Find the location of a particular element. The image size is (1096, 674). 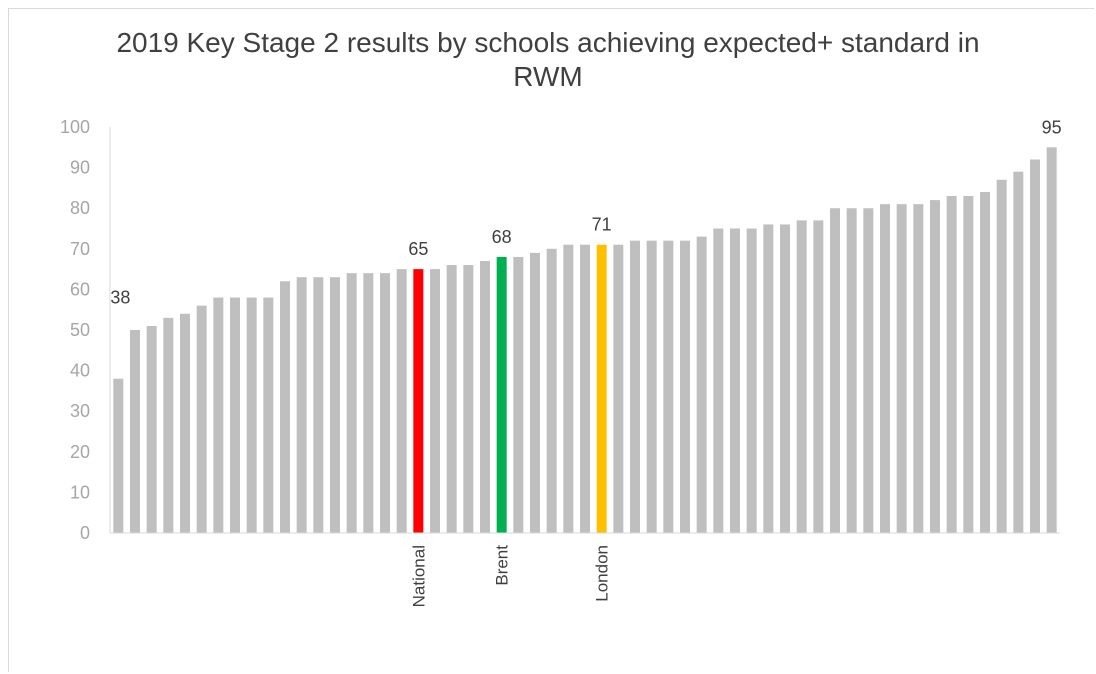

category-label: National is located at coordinates (418, 576).